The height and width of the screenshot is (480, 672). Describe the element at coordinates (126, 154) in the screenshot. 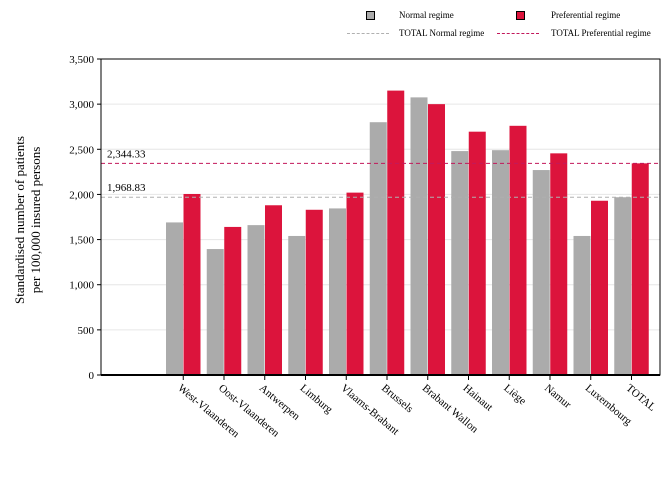

I see `reference-line-label: 2,344.33` at that location.